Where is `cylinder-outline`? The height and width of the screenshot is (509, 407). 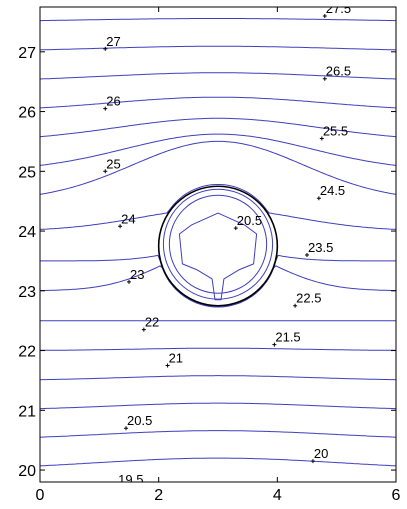
cylinder-outline is located at coordinates (218, 246).